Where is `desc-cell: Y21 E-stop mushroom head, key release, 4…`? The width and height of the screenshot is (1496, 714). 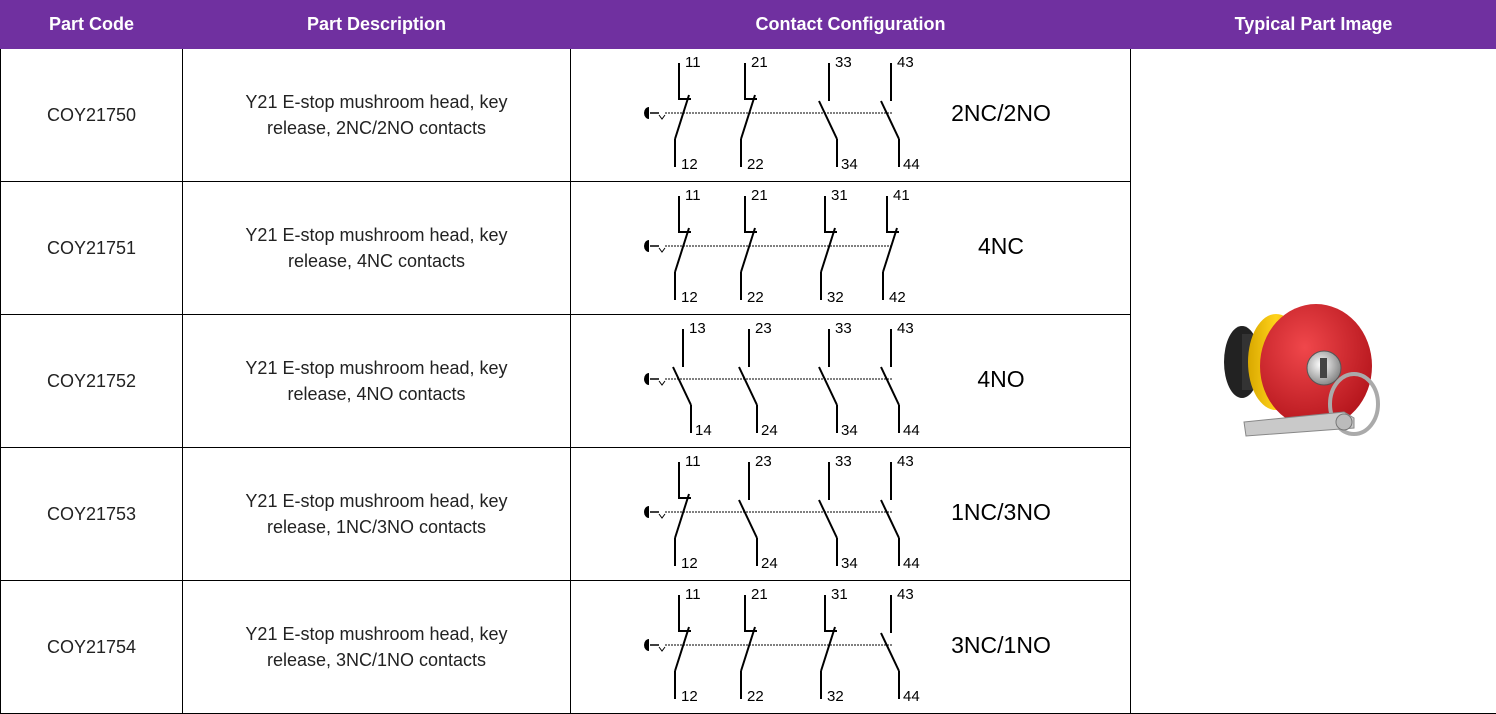 desc-cell: Y21 E-stop mushroom head, key release, 4… is located at coordinates (377, 248).